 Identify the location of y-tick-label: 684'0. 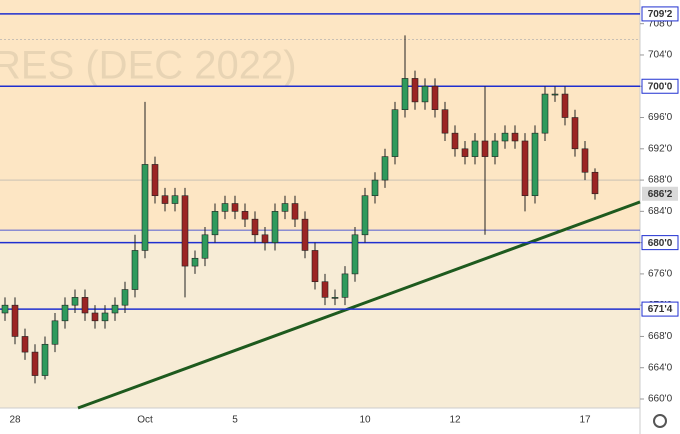
(660, 211).